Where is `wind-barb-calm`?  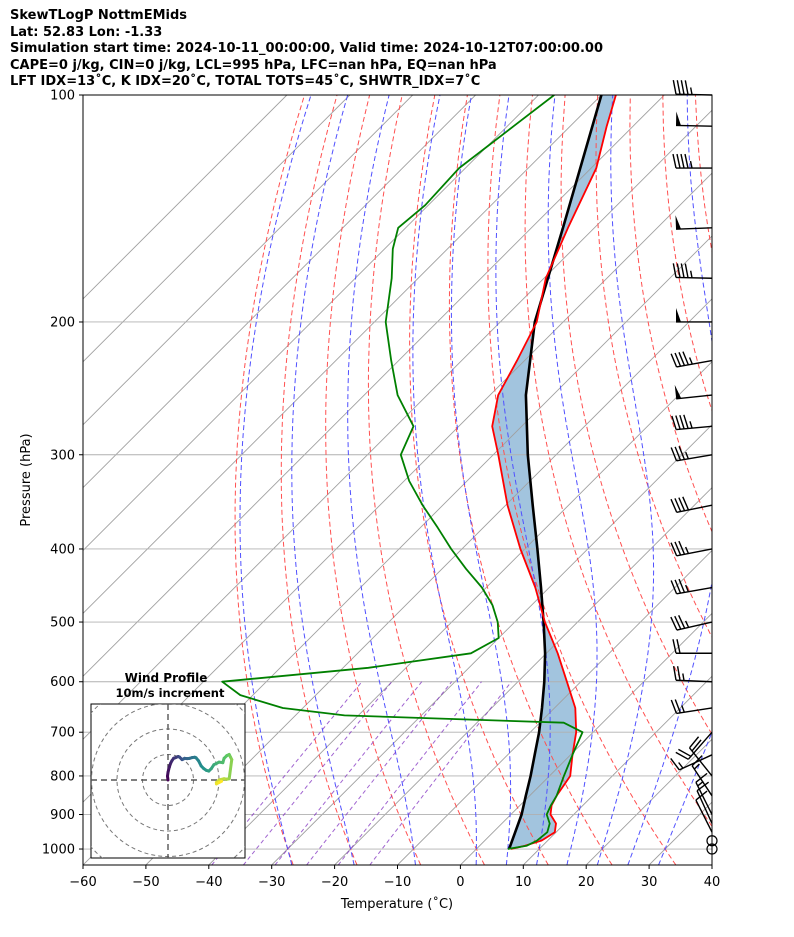
wind-barb-calm is located at coordinates (712, 841).